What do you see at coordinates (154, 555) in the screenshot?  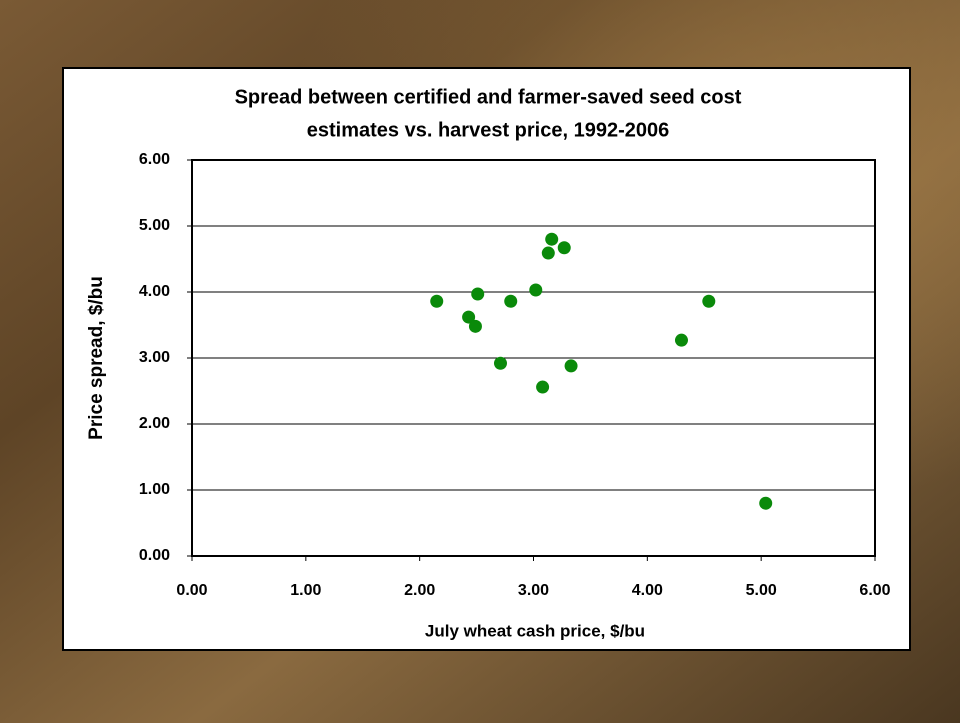 I see `y-tick-label: 0.00` at bounding box center [154, 555].